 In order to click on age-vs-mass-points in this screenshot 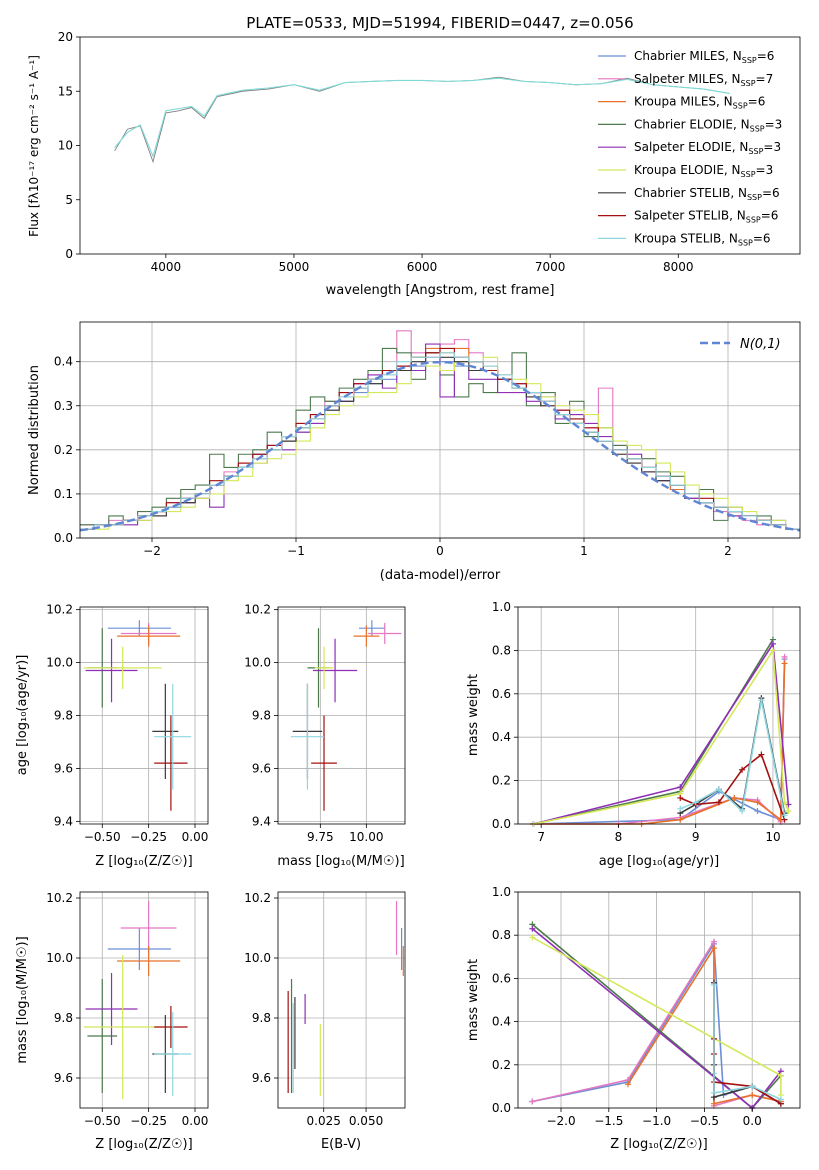, I will do `click(346, 715)`.